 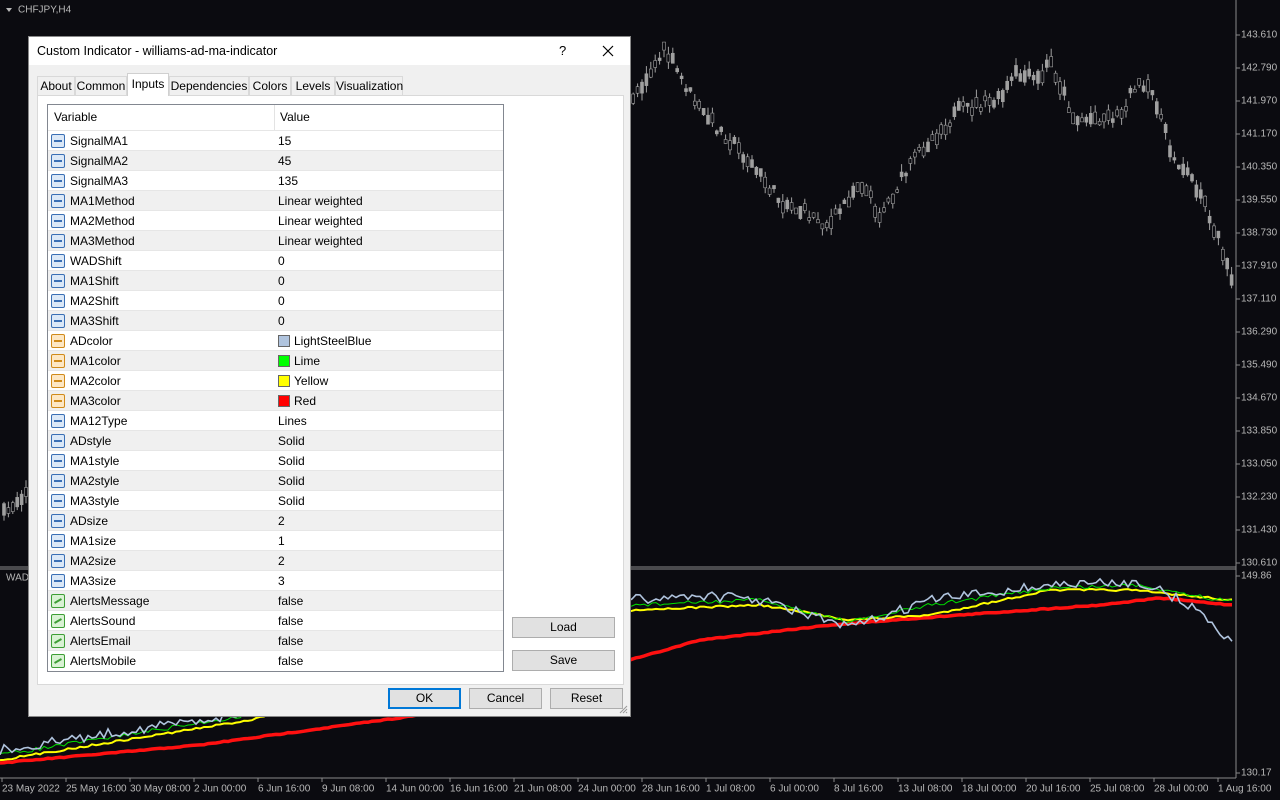 What do you see at coordinates (586, 698) in the screenshot?
I see `reset-button: Reset` at bounding box center [586, 698].